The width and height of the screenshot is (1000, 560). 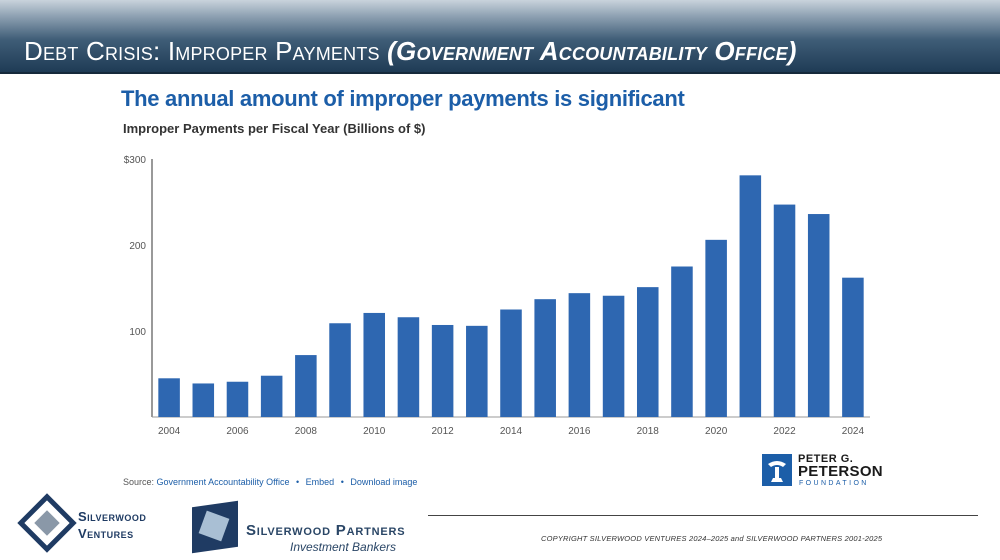 What do you see at coordinates (106, 533) in the screenshot?
I see `sv-line2: Ventures` at bounding box center [106, 533].